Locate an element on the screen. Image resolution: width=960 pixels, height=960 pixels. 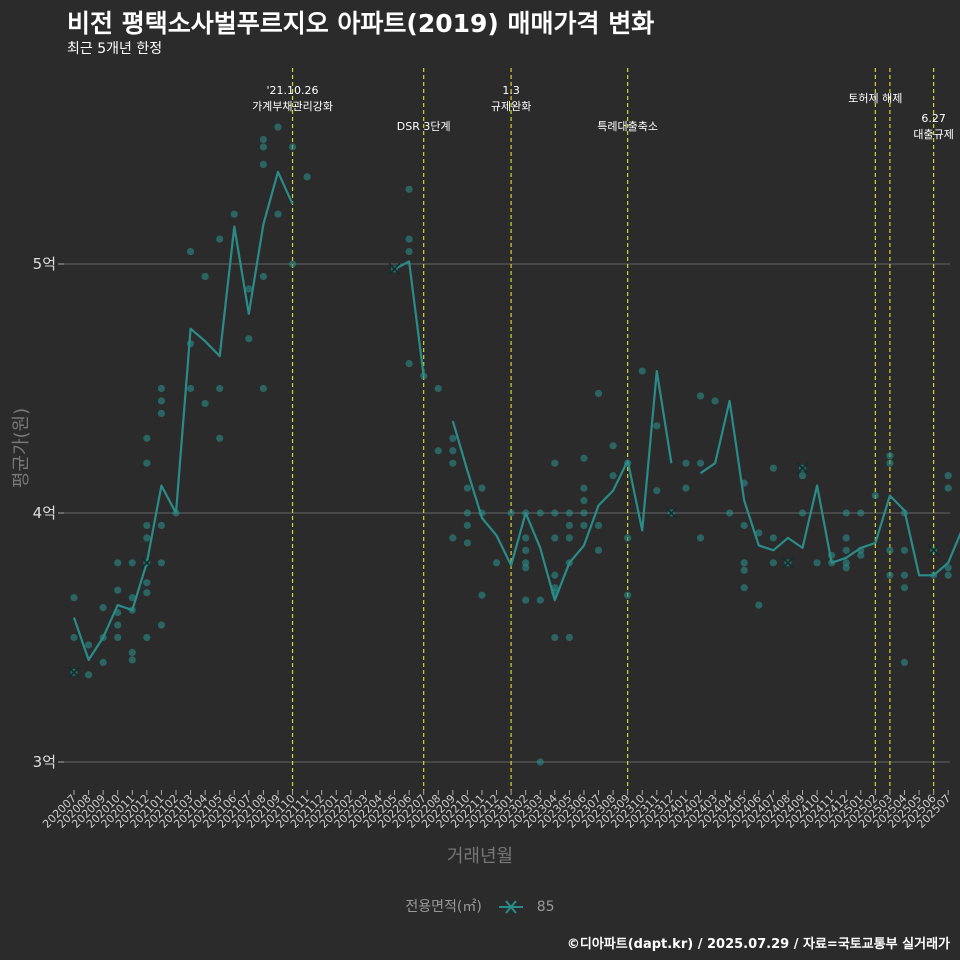
event-annotation: 대출규제 is located at coordinates (933, 134).